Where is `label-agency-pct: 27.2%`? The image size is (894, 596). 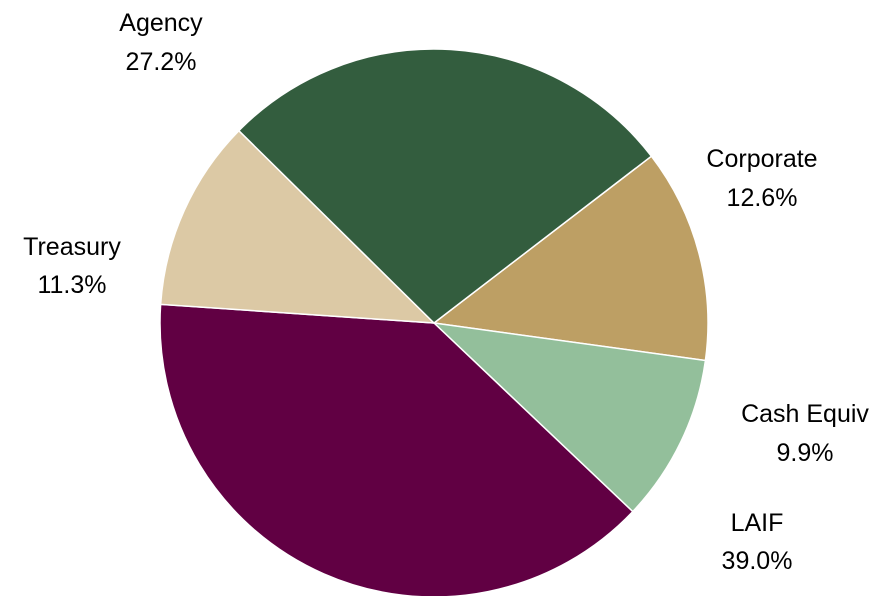 label-agency-pct: 27.2% is located at coordinates (161, 62).